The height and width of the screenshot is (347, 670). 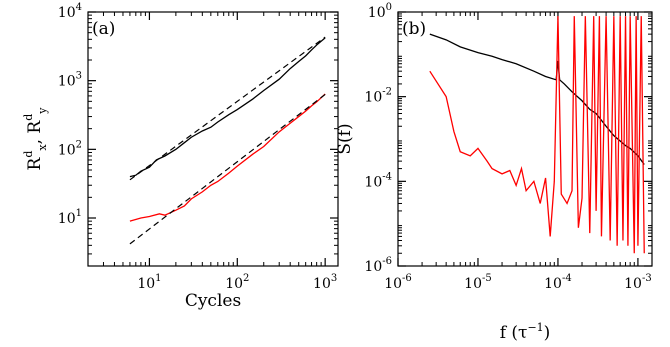 What do you see at coordinates (42, 111) in the screenshot?
I see `y-axis-title-sub2: y` at bounding box center [42, 111].